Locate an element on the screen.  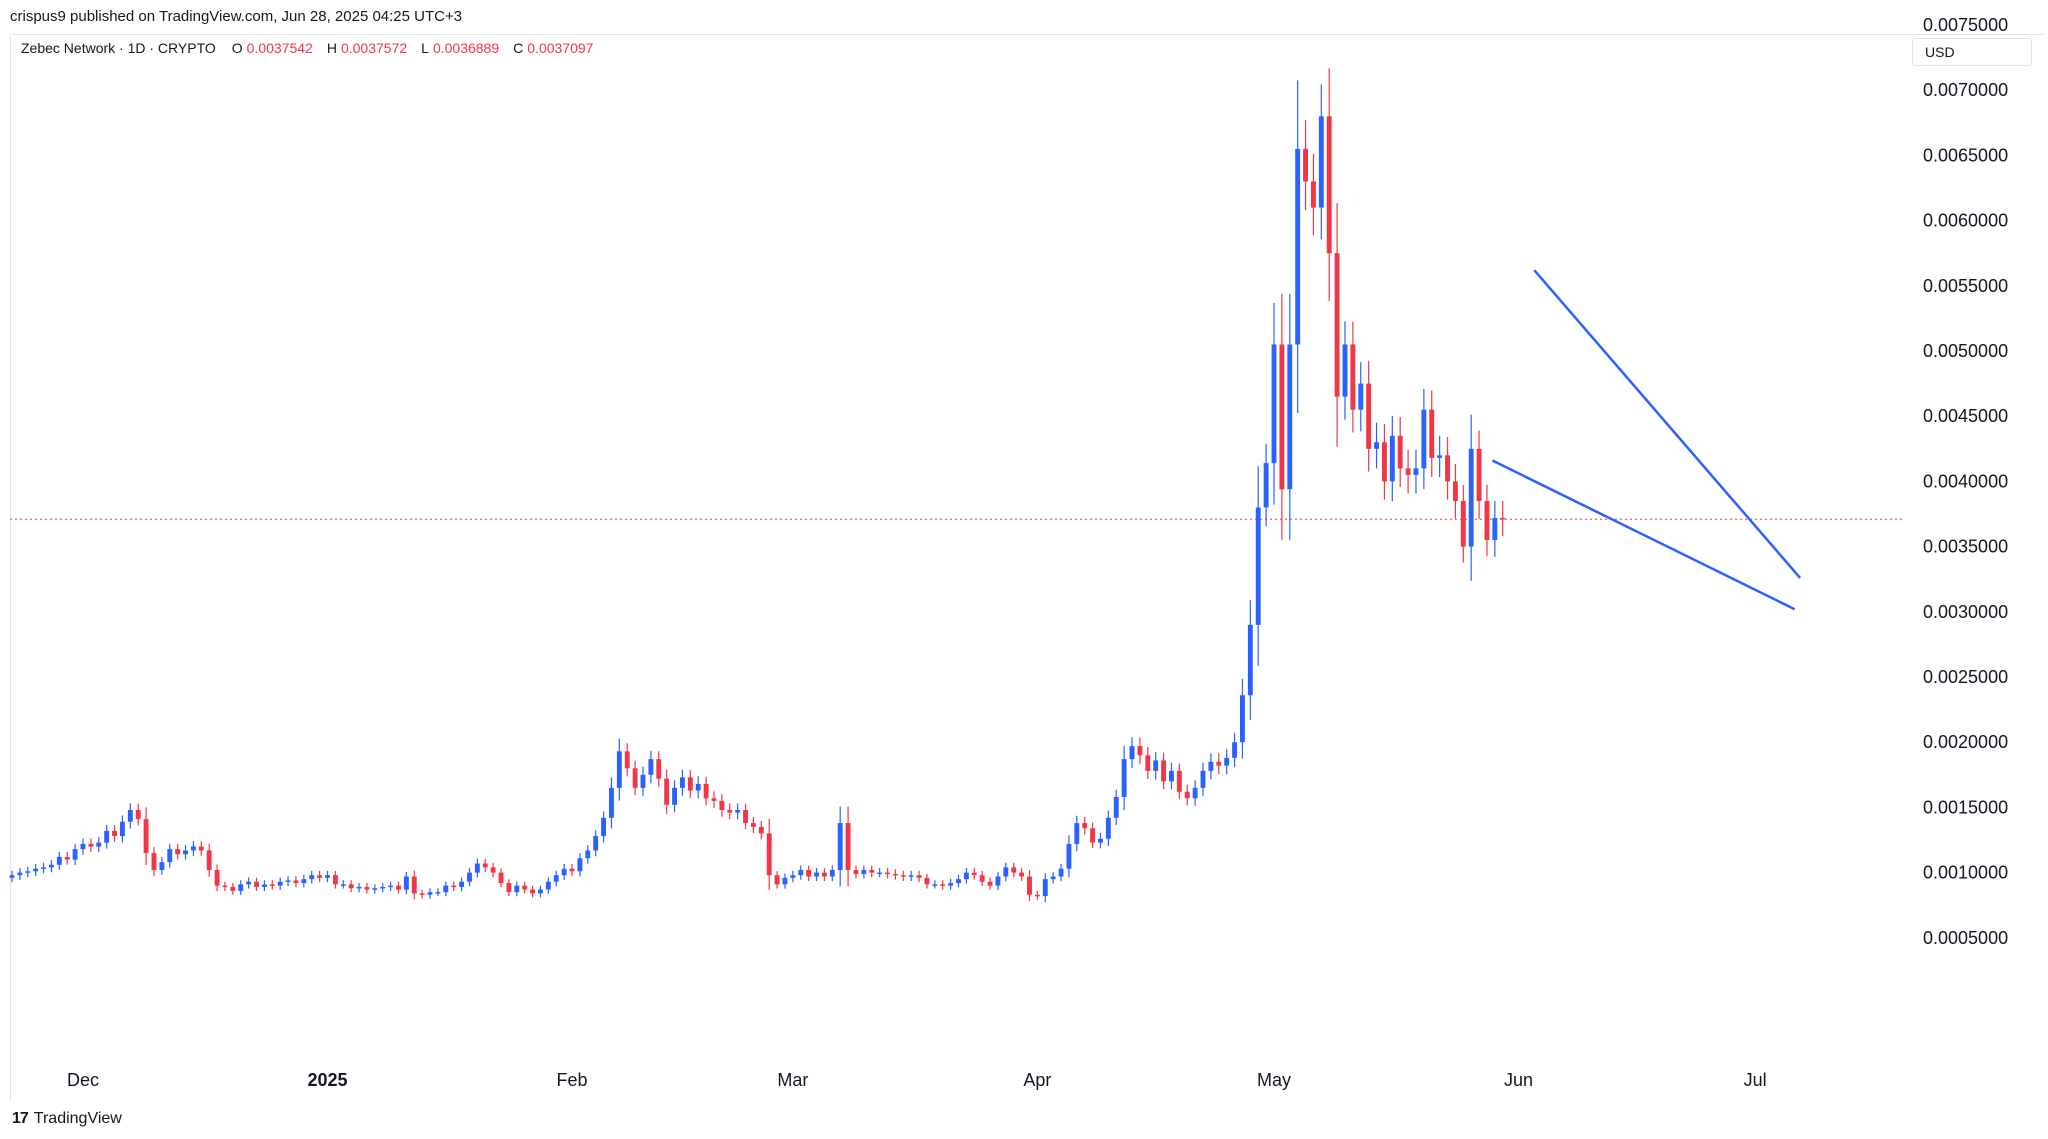
x-tick-label: Dec is located at coordinates (83, 1080).